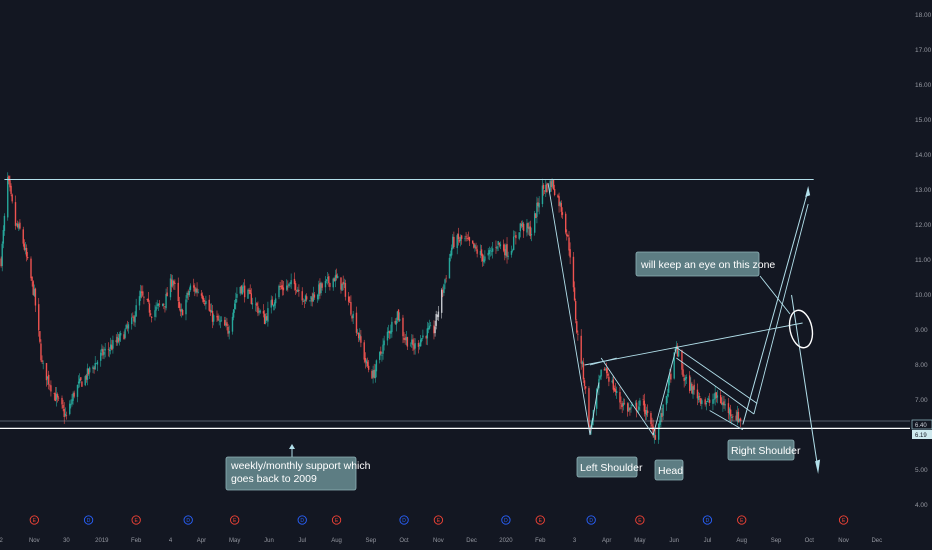 The image size is (932, 550). I want to click on right-shoulder-label: Right Shoulder, so click(764, 450).